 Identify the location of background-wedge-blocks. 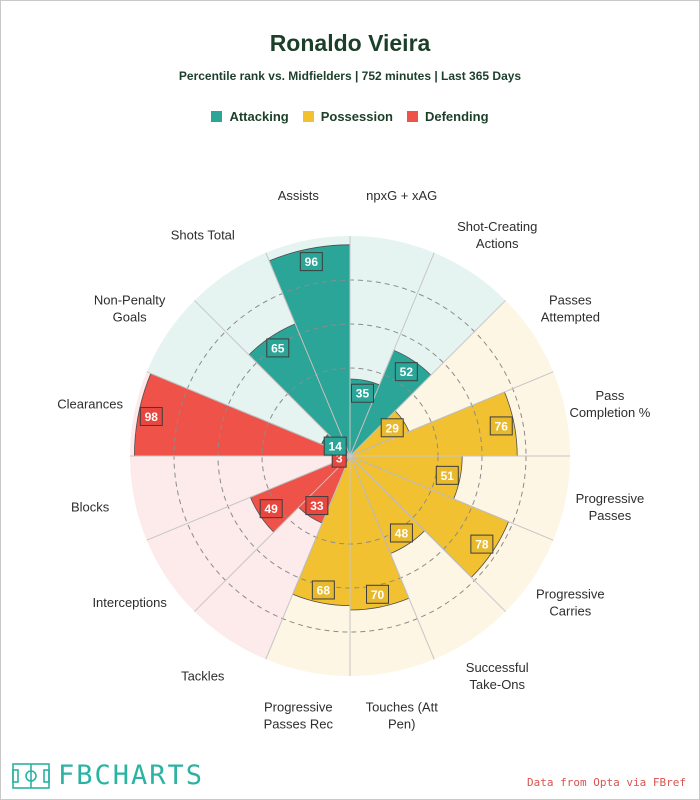
(240, 498).